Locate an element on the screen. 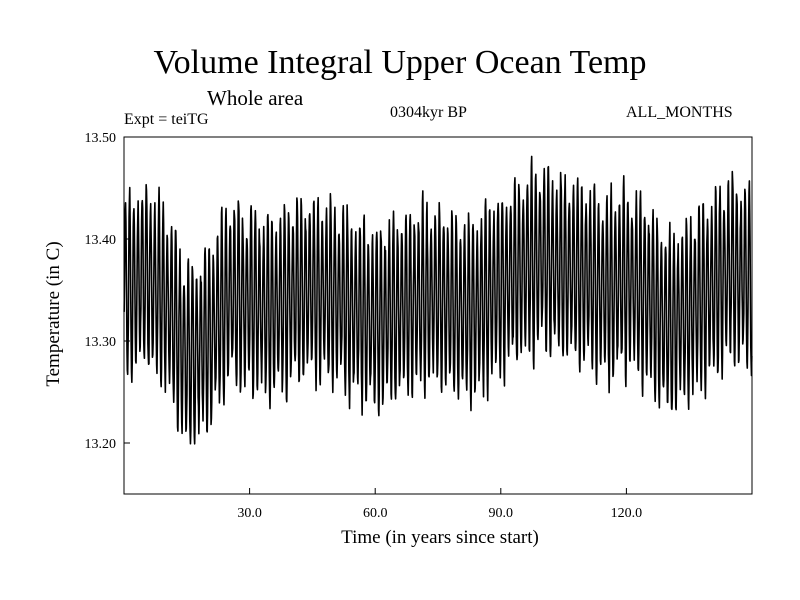 Image resolution: width=800 pixels, height=600 pixels. y-tick-label: 13.40 is located at coordinates (101, 240).